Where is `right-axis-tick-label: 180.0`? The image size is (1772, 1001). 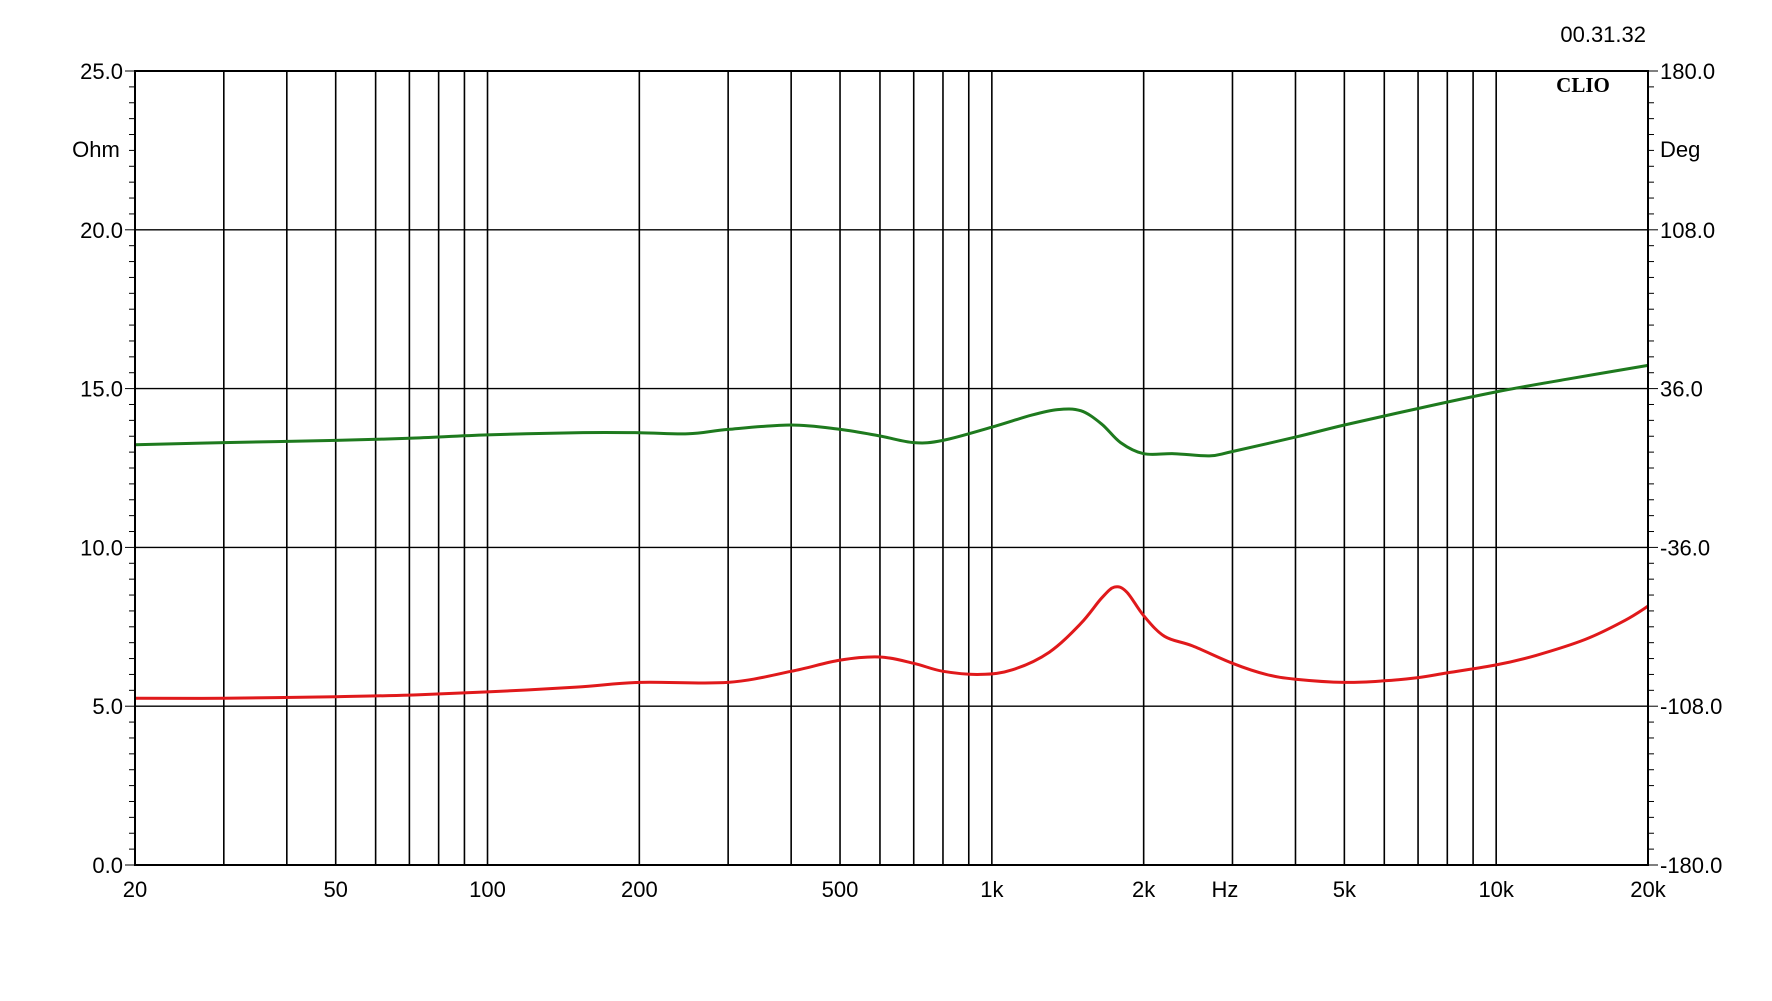 right-axis-tick-label: 180.0 is located at coordinates (1687, 71).